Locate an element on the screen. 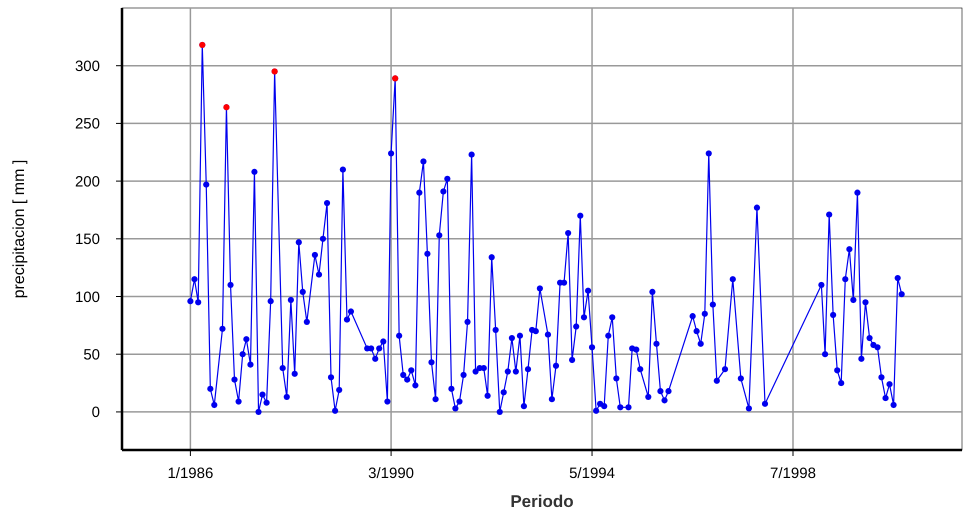 The image size is (964, 513). y-tick-label: 50 is located at coordinates (91, 355).